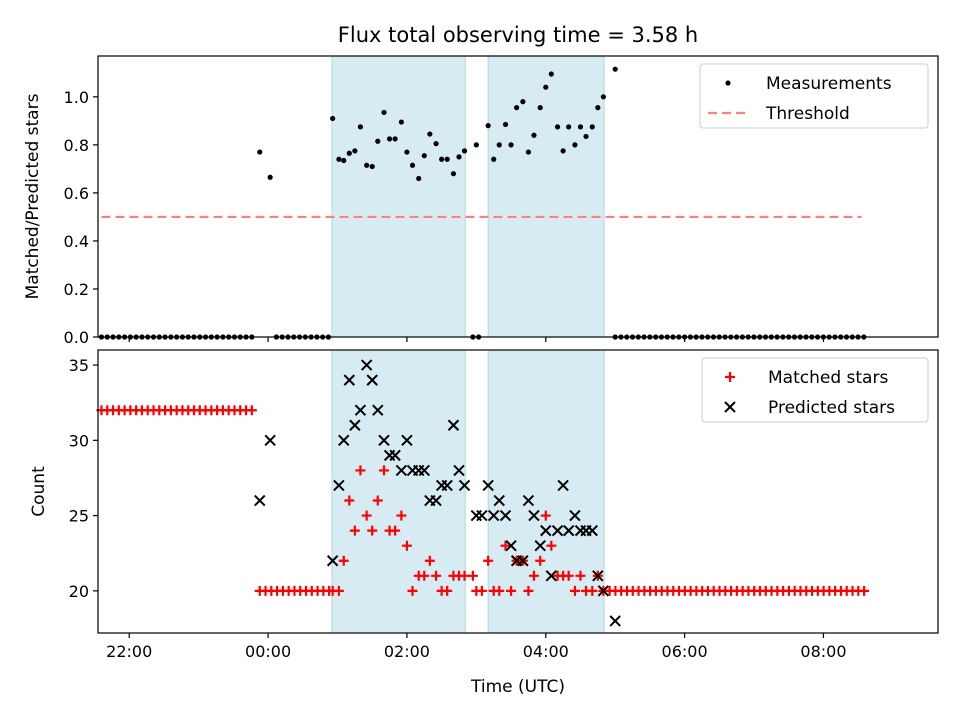  Describe the element at coordinates (815, 390) in the screenshot. I see `bottom-legend-box` at that location.